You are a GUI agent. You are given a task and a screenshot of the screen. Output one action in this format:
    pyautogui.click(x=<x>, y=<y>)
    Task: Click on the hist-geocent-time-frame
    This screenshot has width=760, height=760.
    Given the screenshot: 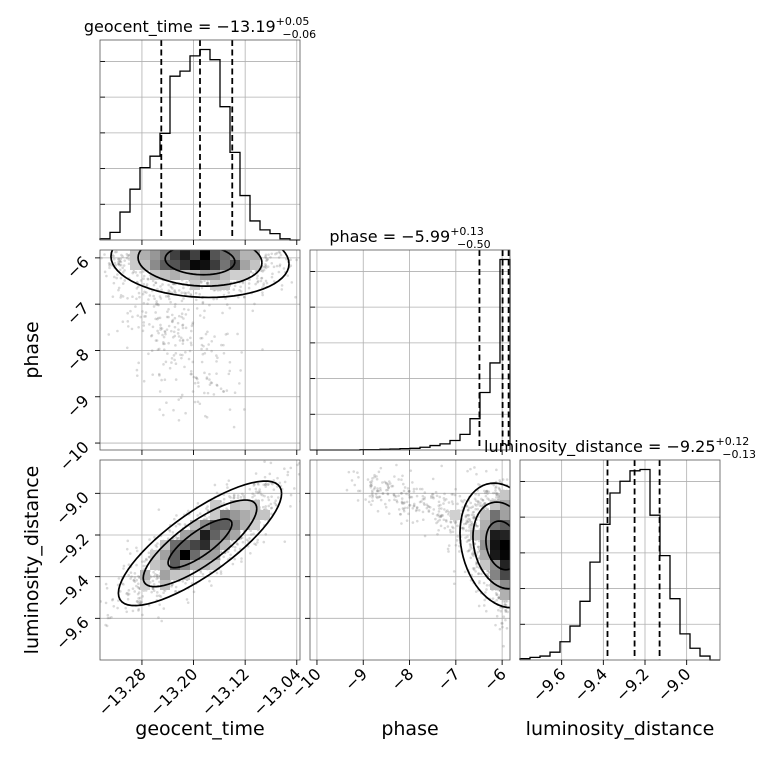 What is the action you would take?
    pyautogui.click(x=200, y=140)
    